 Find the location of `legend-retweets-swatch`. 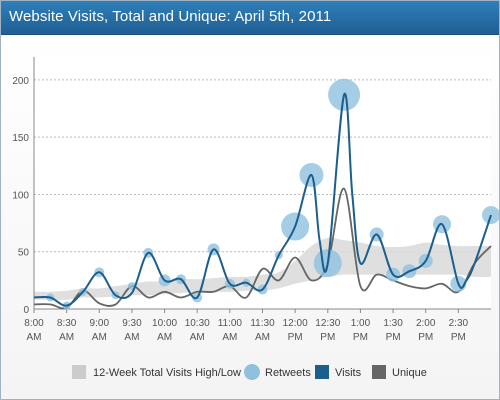

legend-retweets-swatch is located at coordinates (252, 372).